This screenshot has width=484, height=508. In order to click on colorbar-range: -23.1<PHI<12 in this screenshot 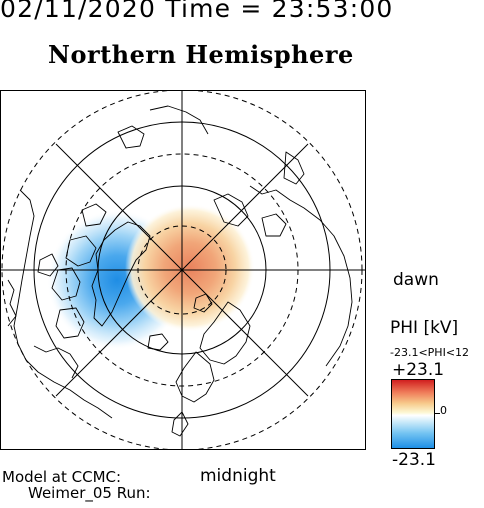, I will do `click(430, 352)`.